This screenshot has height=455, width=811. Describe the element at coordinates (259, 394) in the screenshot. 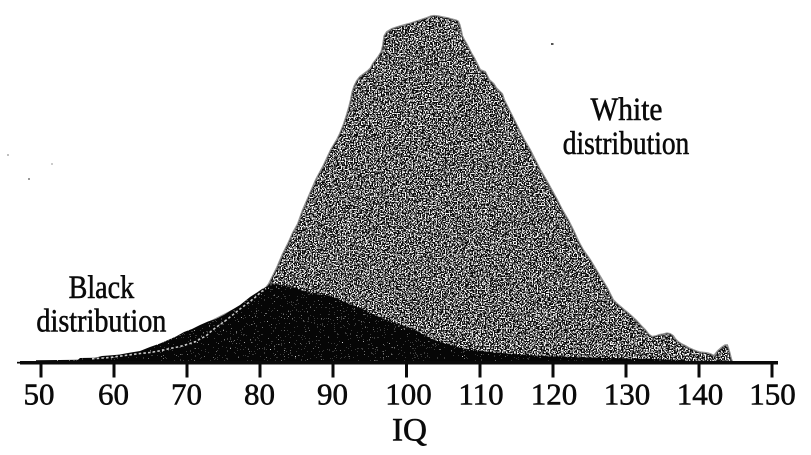

I see `svg-text: 80` at that location.